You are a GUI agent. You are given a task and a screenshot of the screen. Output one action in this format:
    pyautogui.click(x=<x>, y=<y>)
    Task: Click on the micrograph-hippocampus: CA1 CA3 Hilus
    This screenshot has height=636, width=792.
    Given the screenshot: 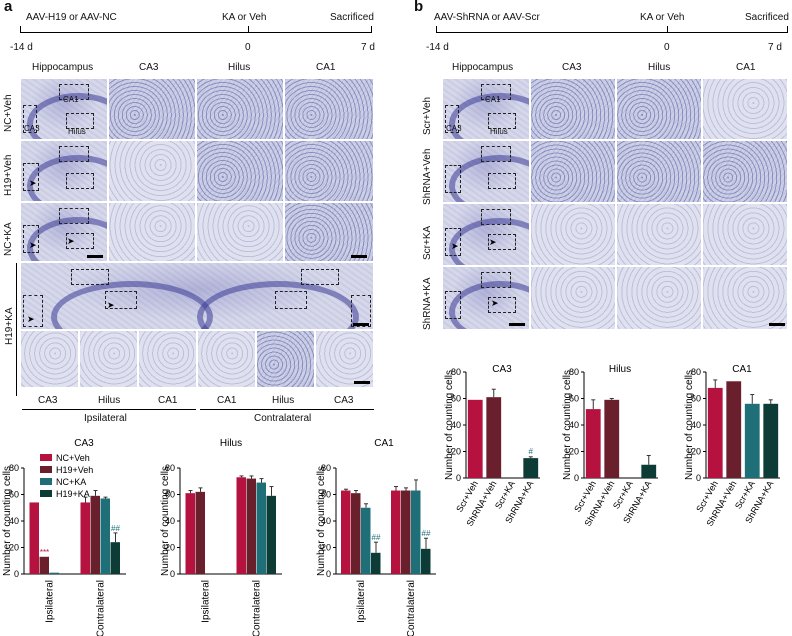 What is the action you would take?
    pyautogui.click(x=486, y=109)
    